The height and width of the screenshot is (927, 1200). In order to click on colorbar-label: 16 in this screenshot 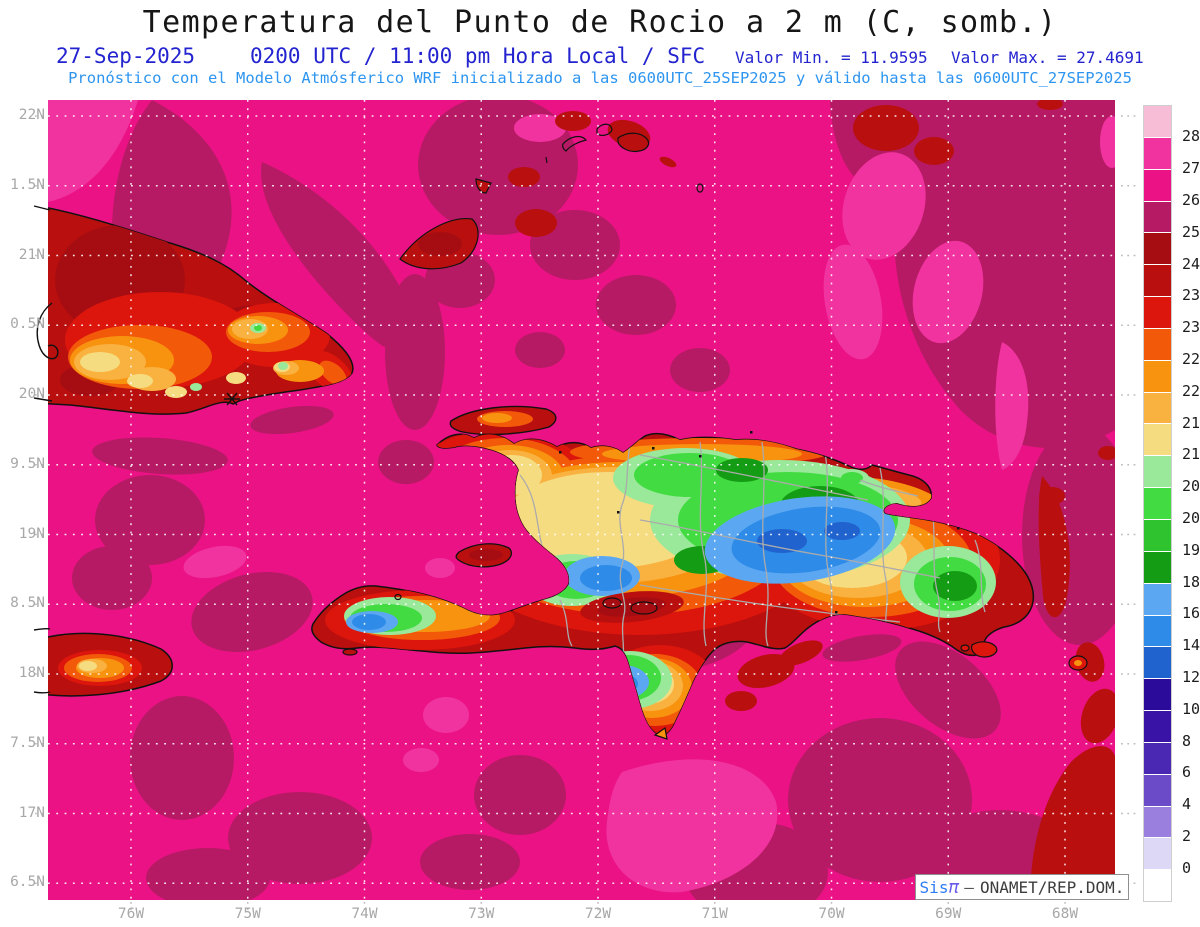, I will do `click(1191, 613)`.